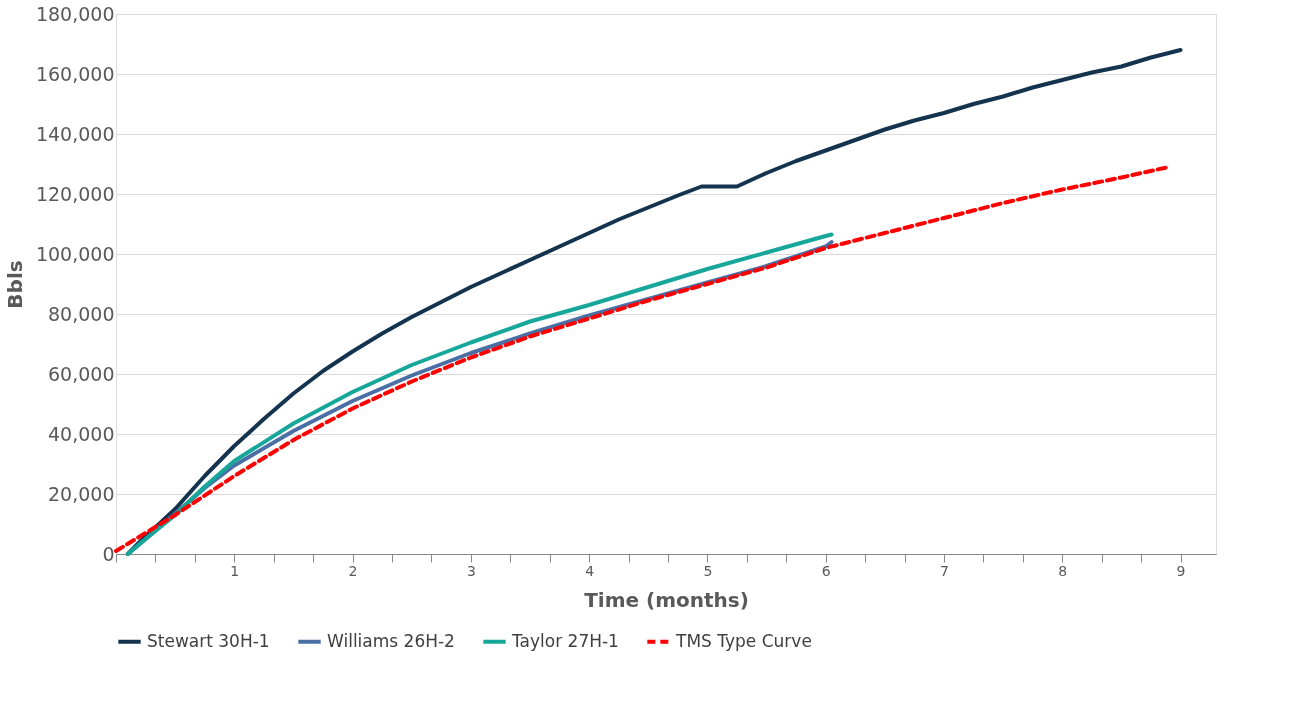  Describe the element at coordinates (108, 553) in the screenshot. I see `y-tick-label: 0` at that location.